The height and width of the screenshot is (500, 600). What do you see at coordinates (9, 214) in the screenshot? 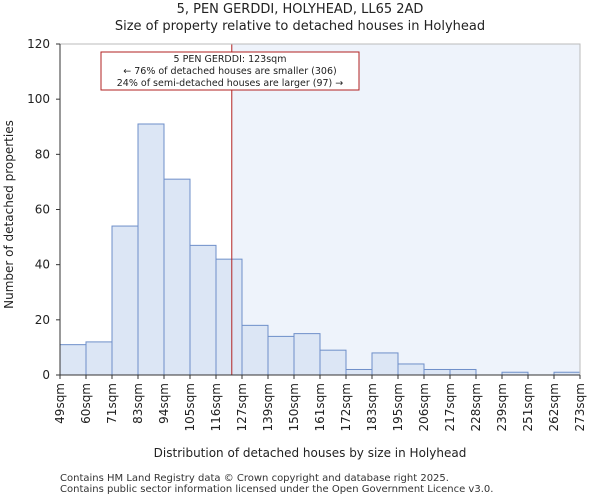
I see `y-axis-label: Number of detached properties` at bounding box center [9, 214].